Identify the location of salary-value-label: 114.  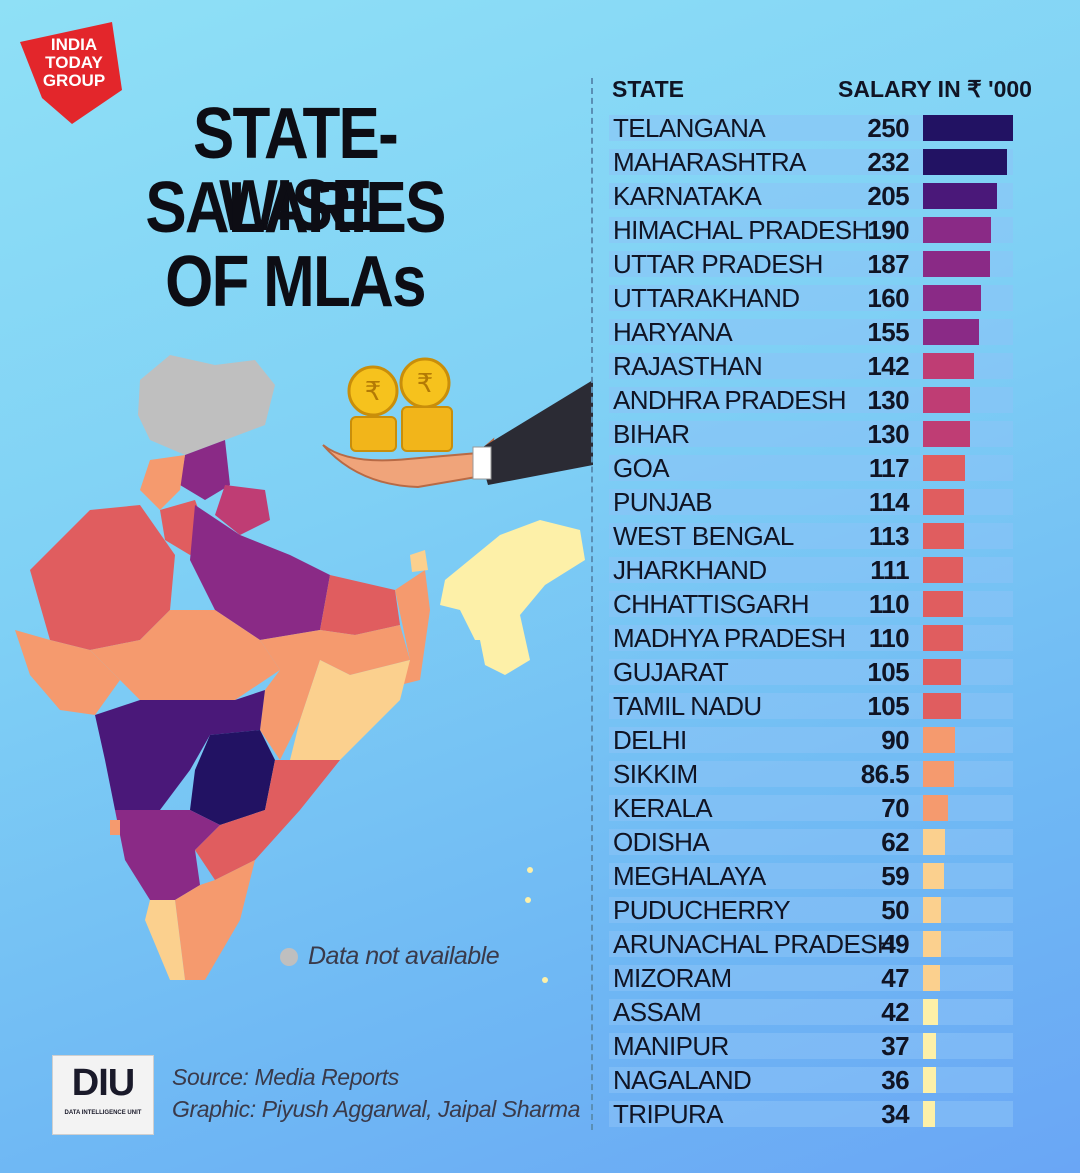
(889, 502).